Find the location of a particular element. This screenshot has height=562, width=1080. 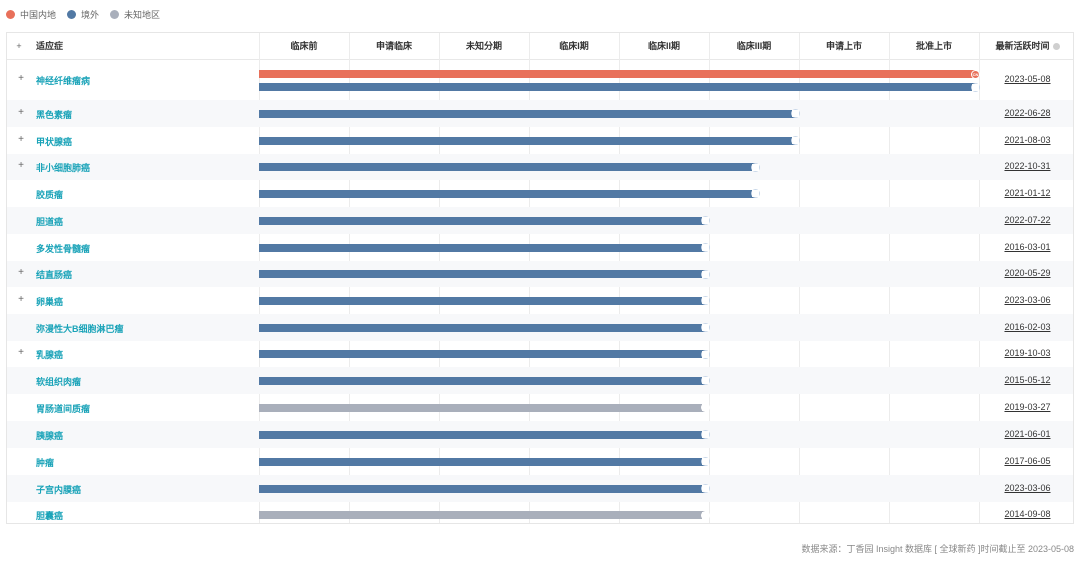

china-region-icon: CN is located at coordinates (975, 74).